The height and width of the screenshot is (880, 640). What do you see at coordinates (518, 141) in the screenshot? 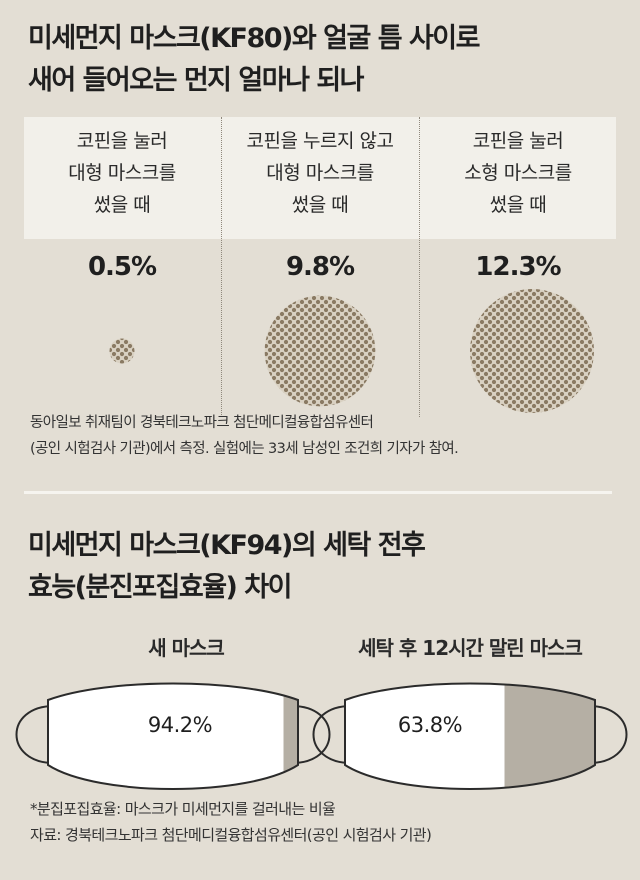
I see `column-label-3-line-1: 코핀을 눌러` at bounding box center [518, 141].